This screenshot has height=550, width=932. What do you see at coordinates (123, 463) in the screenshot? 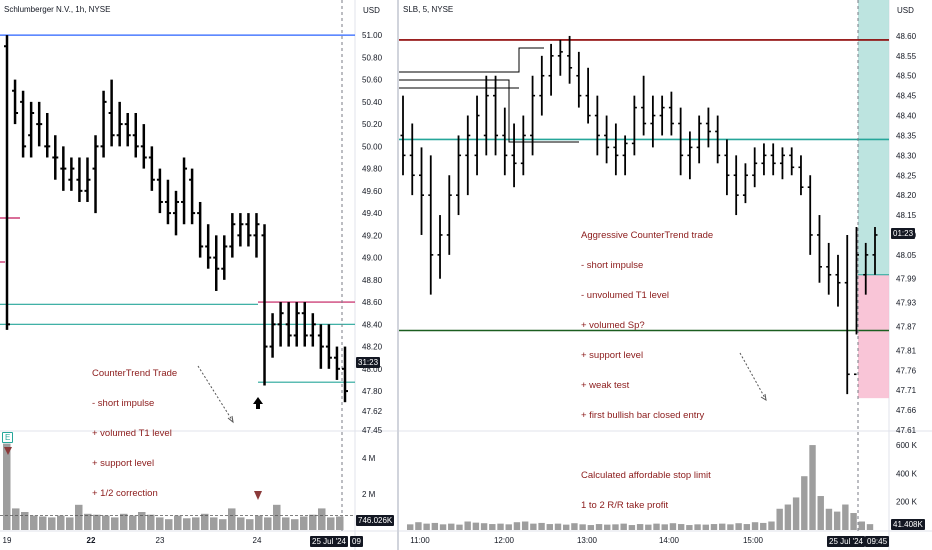
I see `left-note-line: + support level` at bounding box center [123, 463].